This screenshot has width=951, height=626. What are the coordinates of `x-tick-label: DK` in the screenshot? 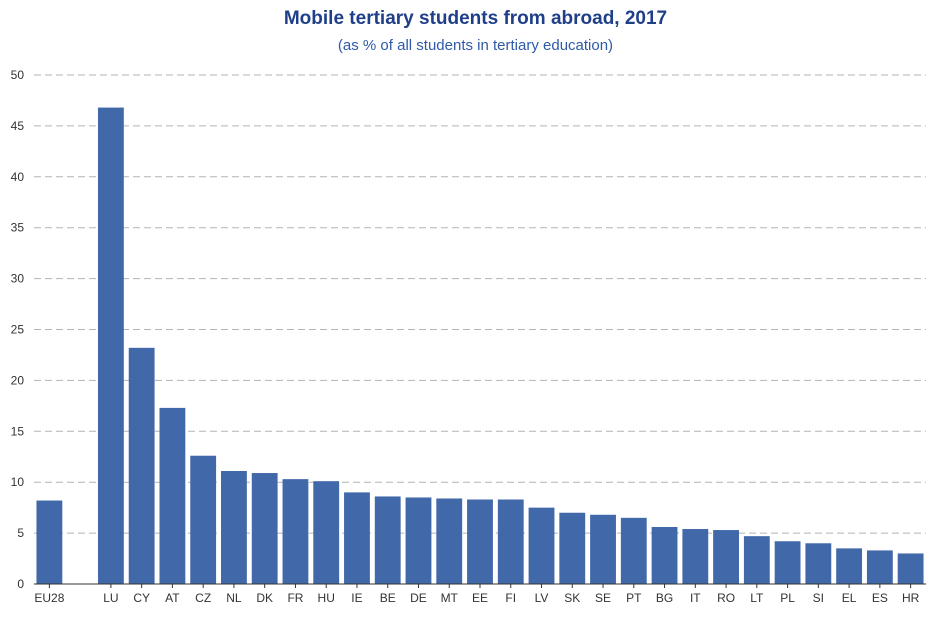 It's located at (264, 598).